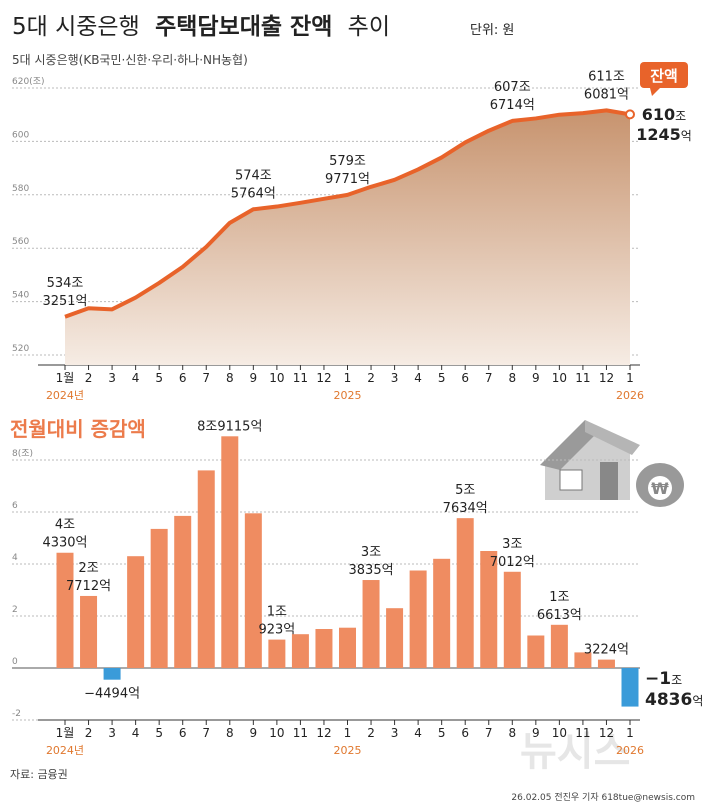 The width and height of the screenshot is (702, 806). What do you see at coordinates (512, 105) in the screenshot?
I see `data-label: 6714억` at bounding box center [512, 105].